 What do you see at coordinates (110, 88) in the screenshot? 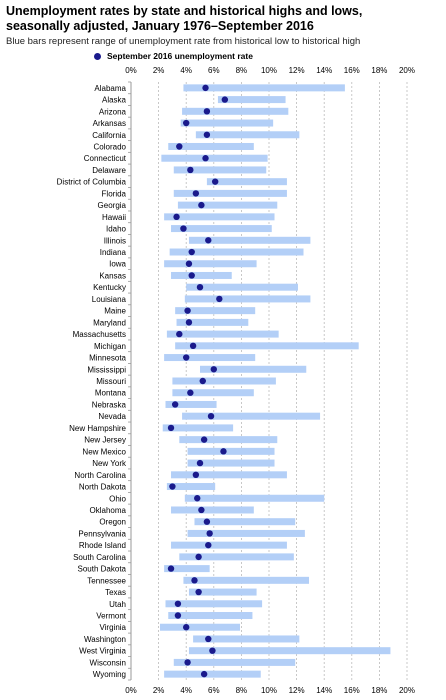
I see `state-label: Alabama` at bounding box center [110, 88].